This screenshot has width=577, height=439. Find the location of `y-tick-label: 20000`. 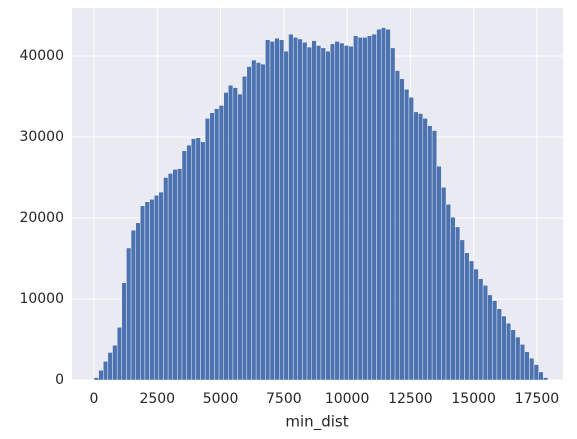

y-tick-label: 20000 is located at coordinates (41, 218).